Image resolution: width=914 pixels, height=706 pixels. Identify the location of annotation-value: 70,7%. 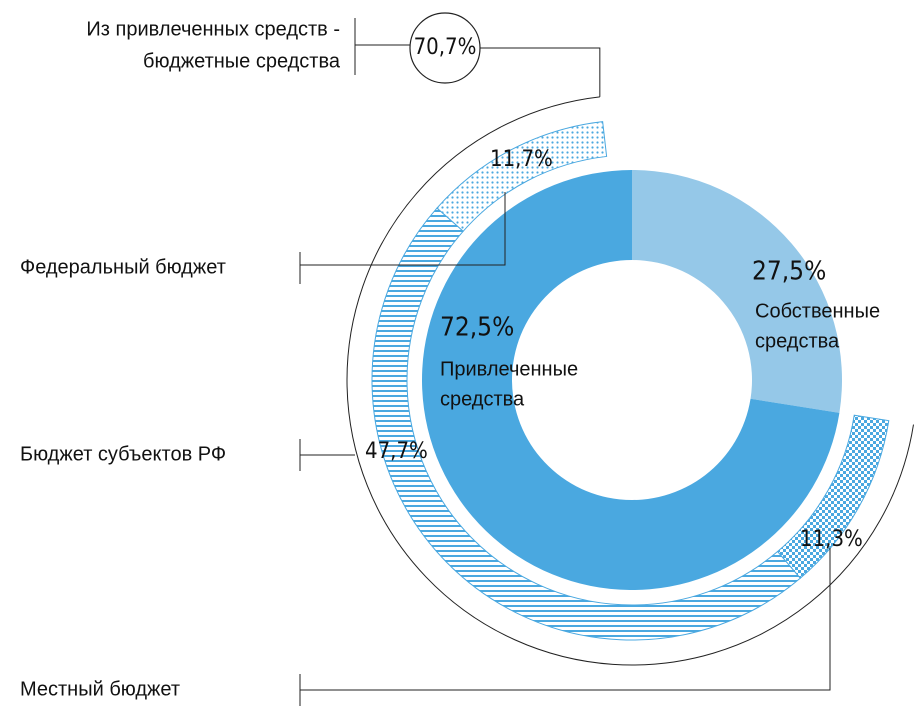
(445, 47).